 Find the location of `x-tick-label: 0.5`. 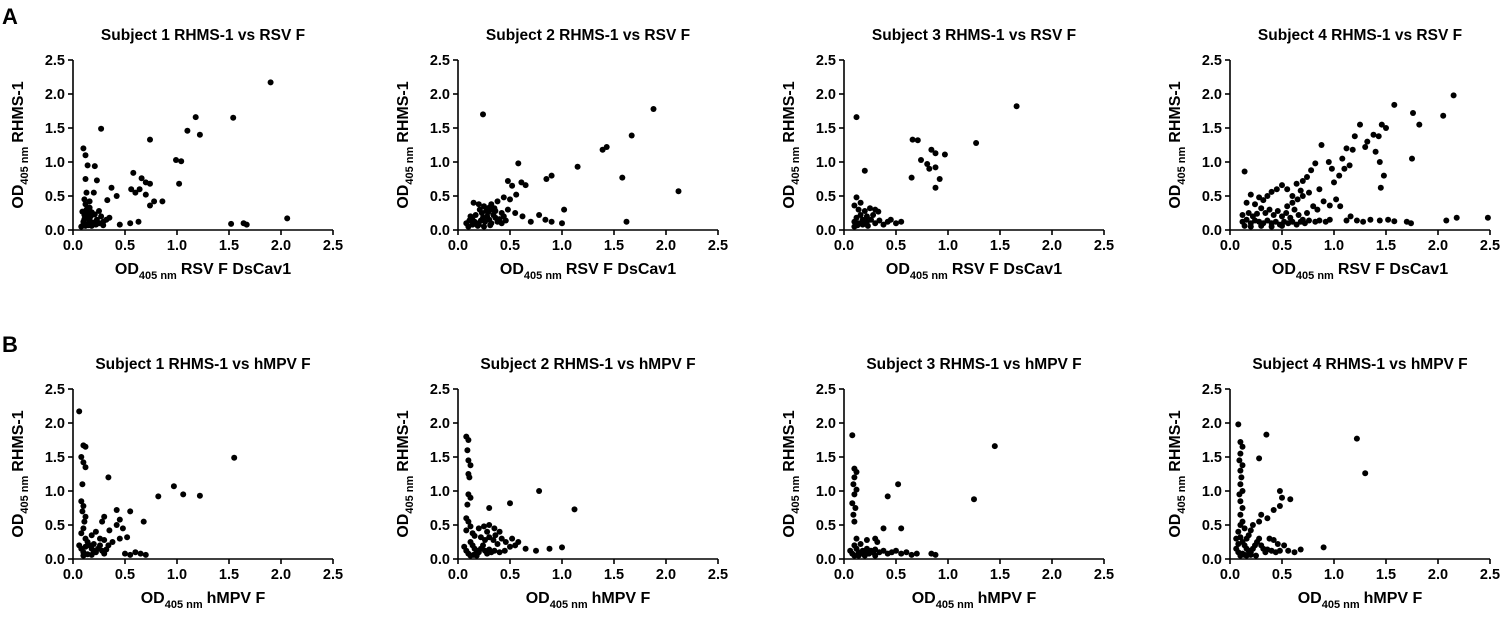

x-tick-label: 0.5 is located at coordinates (510, 575).